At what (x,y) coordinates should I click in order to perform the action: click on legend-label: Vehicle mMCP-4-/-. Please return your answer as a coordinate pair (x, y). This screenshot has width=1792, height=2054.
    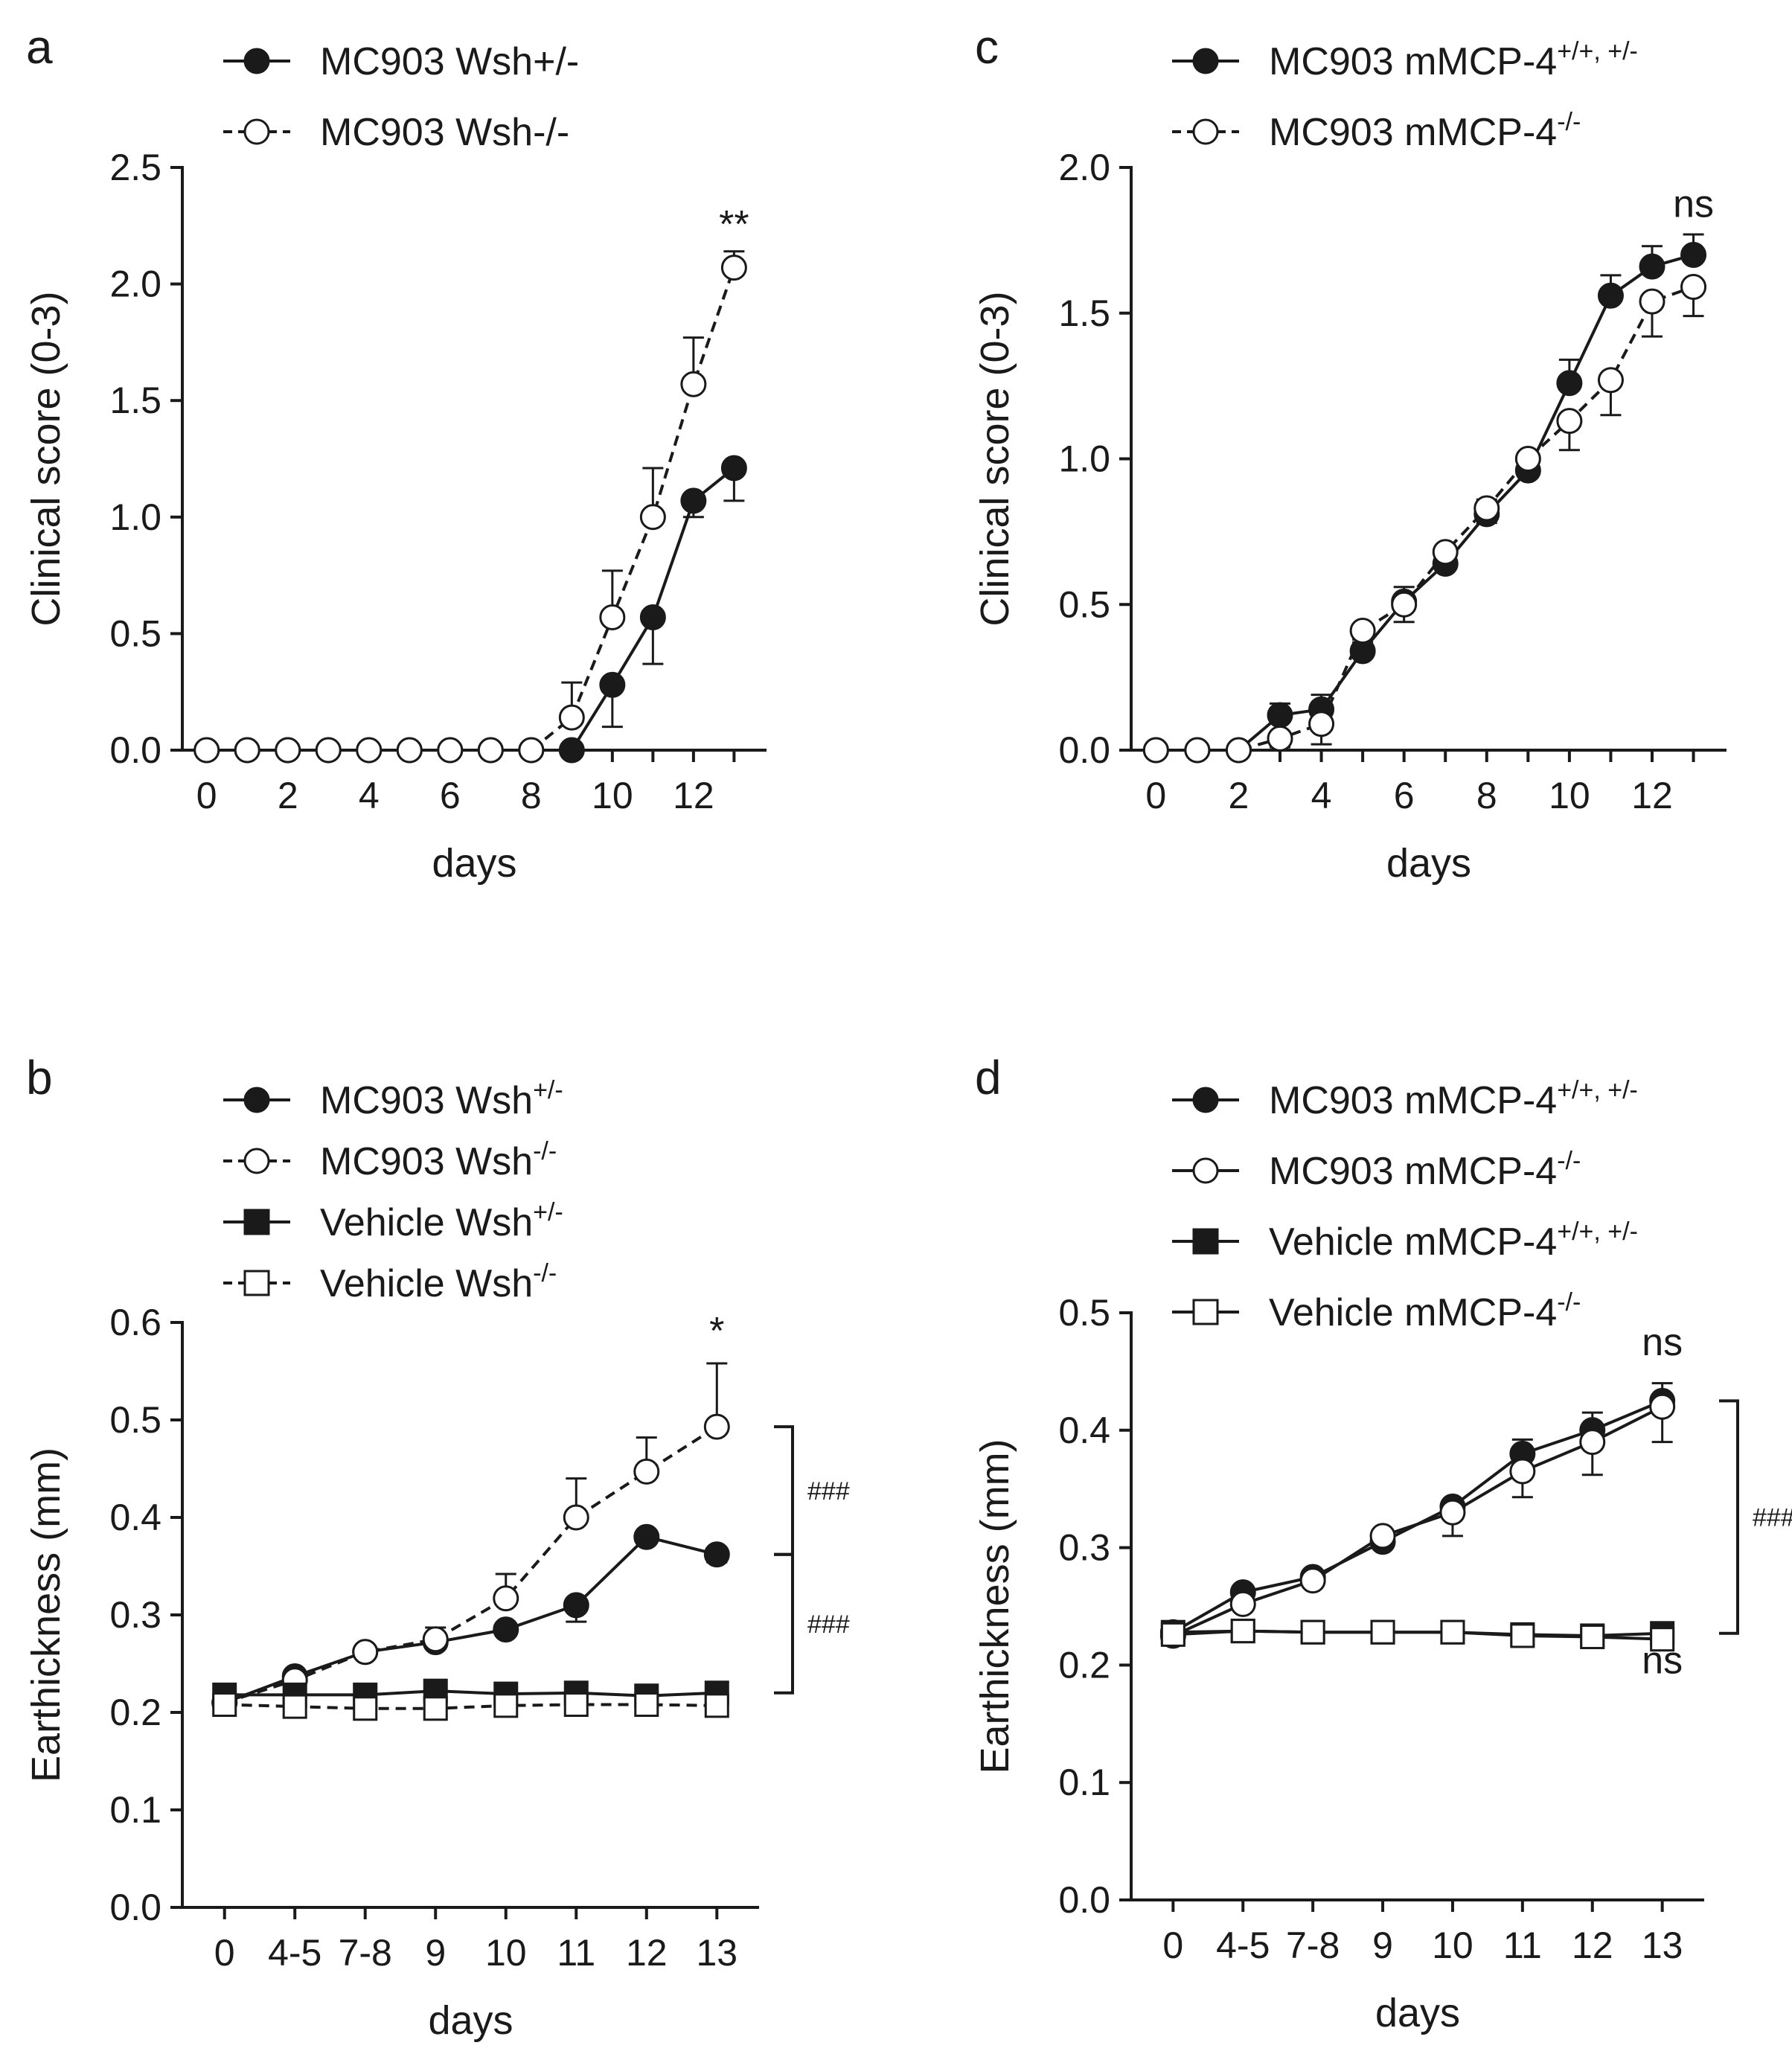
    Looking at the image, I should click on (1425, 1311).